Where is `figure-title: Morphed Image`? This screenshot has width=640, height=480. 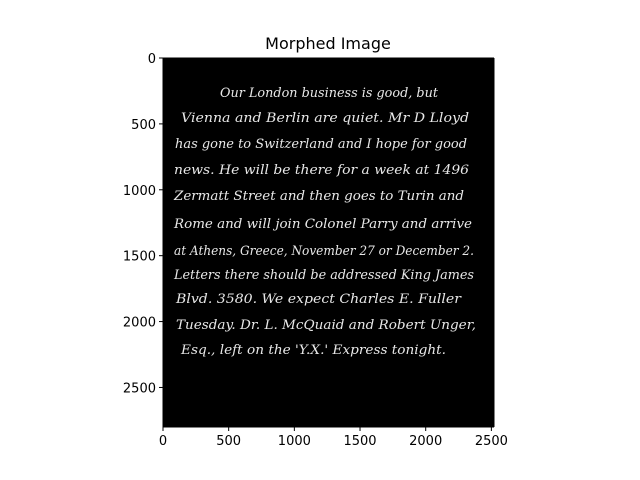 figure-title: Morphed Image is located at coordinates (328, 43).